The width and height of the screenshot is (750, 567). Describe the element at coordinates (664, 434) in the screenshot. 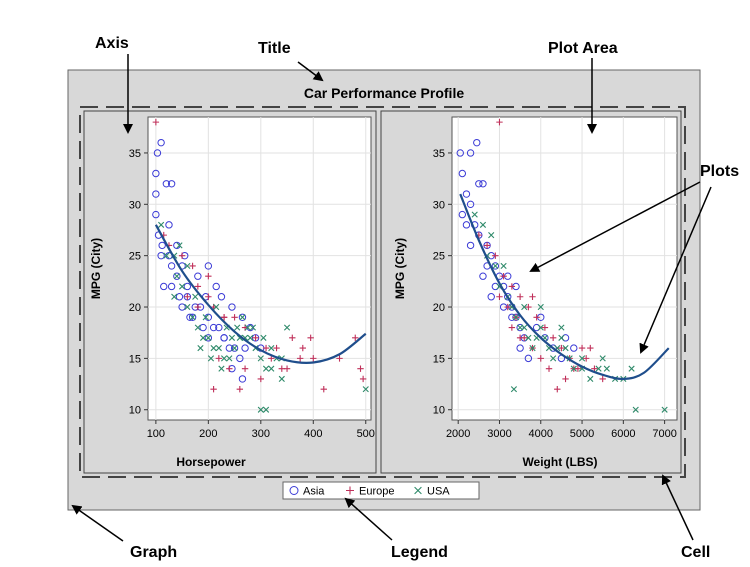

I see `x-tick-label: 7000` at that location.